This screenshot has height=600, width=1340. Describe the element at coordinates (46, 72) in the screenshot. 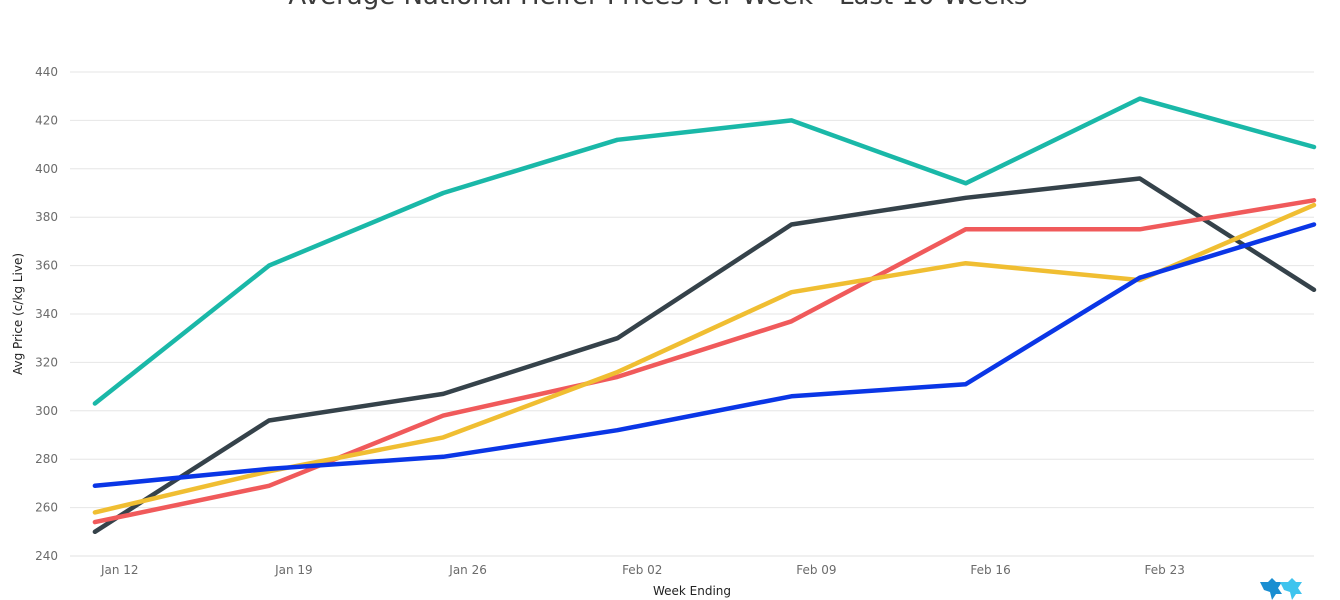

I see `y-tick-label: 440` at that location.